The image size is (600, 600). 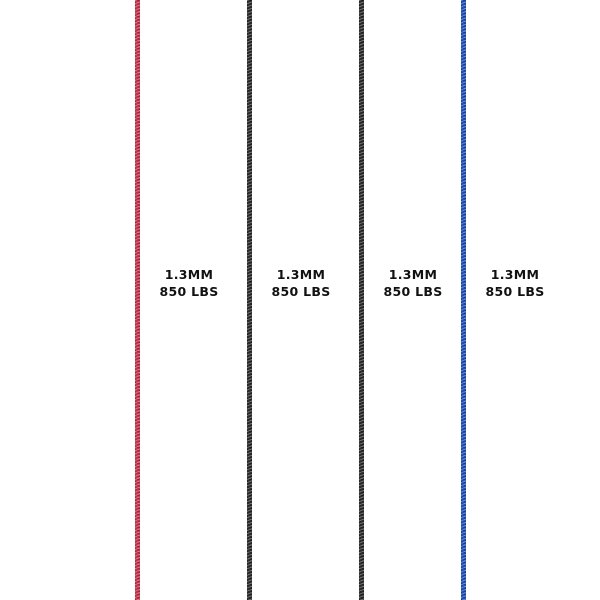 I want to click on blue-cord, so click(x=463, y=300).